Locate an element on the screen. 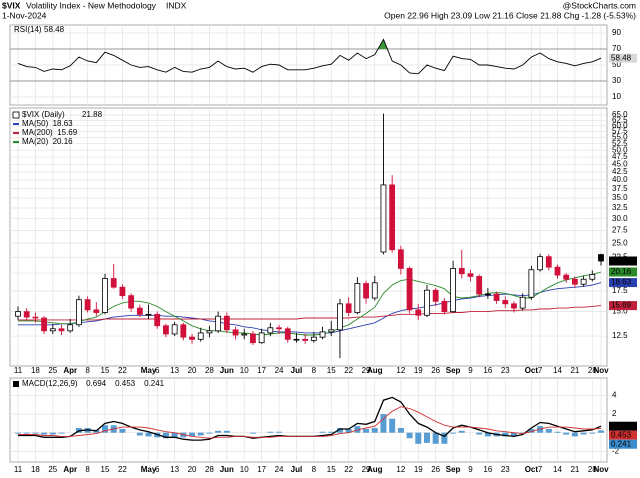  date: 1-Nov-2024 is located at coordinates (24, 15).